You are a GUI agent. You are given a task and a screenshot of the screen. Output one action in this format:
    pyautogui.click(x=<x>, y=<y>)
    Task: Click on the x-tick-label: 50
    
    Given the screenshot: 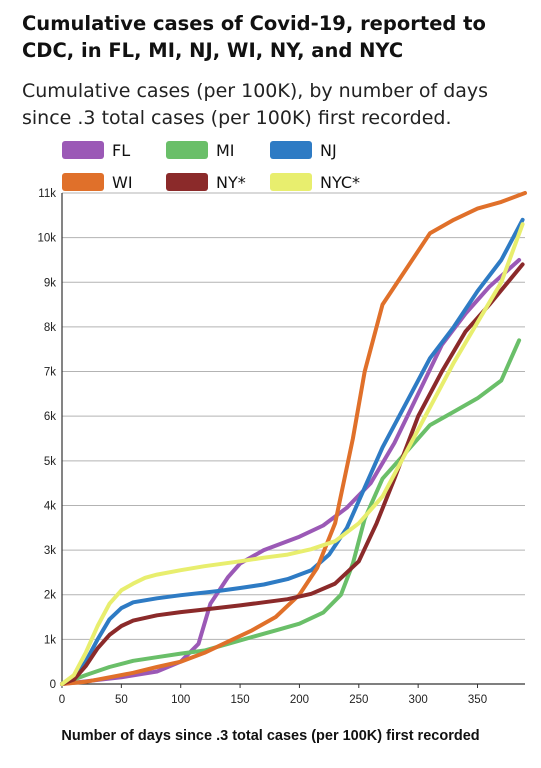 What is the action you would take?
    pyautogui.click(x=121, y=700)
    